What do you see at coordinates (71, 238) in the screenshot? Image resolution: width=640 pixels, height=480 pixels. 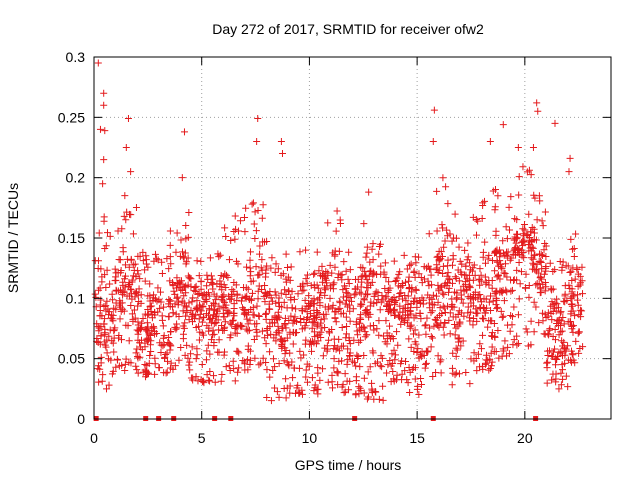 I see `y-tick-label: 0.15` at bounding box center [71, 238].